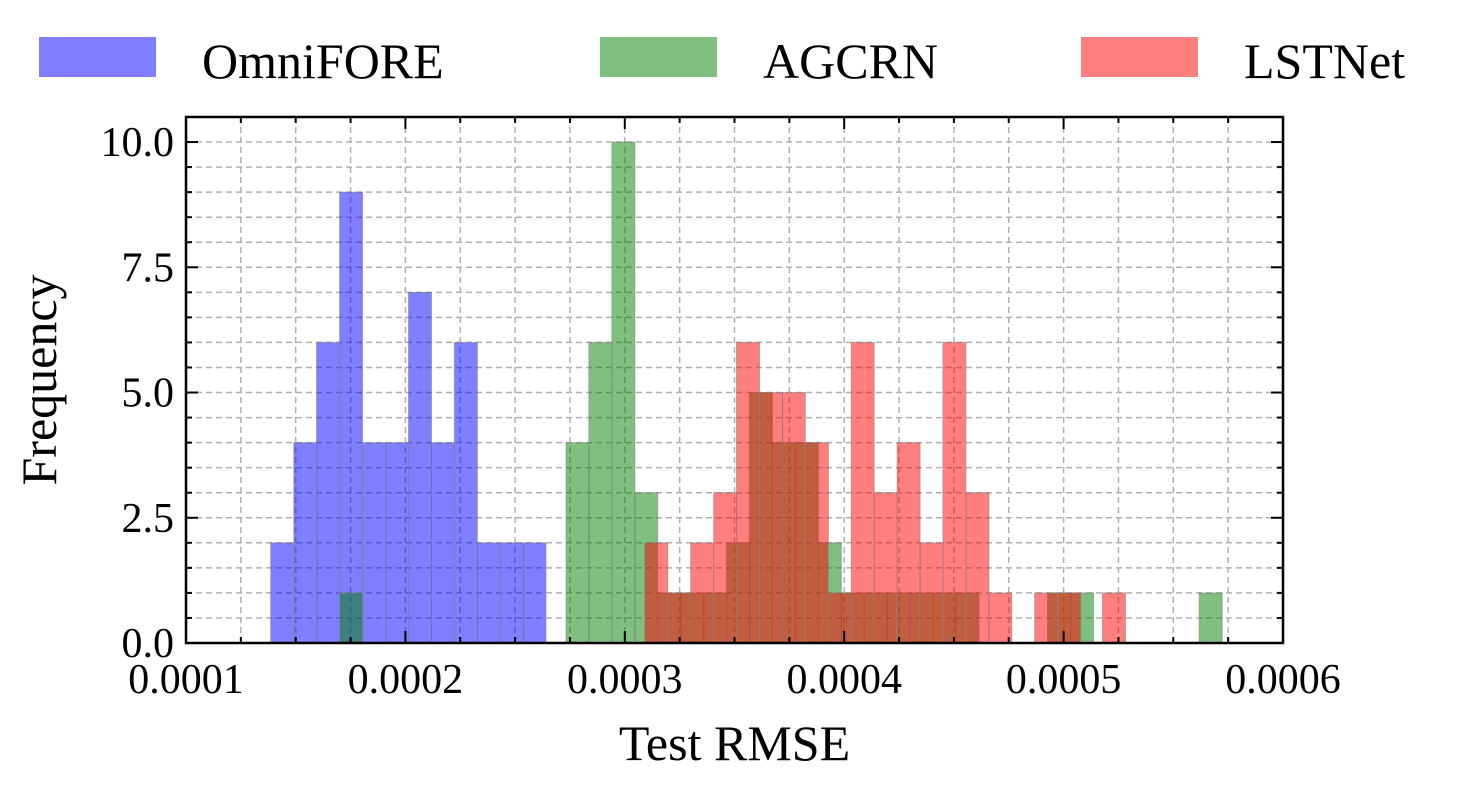 This screenshot has width=1470, height=787. I want to click on x-tick-label: 0.0006, so click(1283, 680).